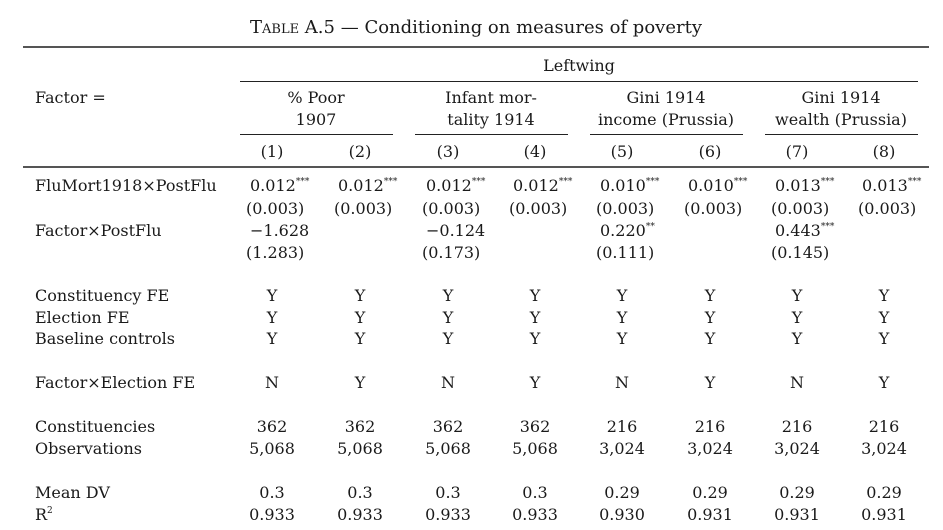 This screenshot has height=530, width=943. I want to click on coefficient-cell: 0.013***, so click(804, 186).